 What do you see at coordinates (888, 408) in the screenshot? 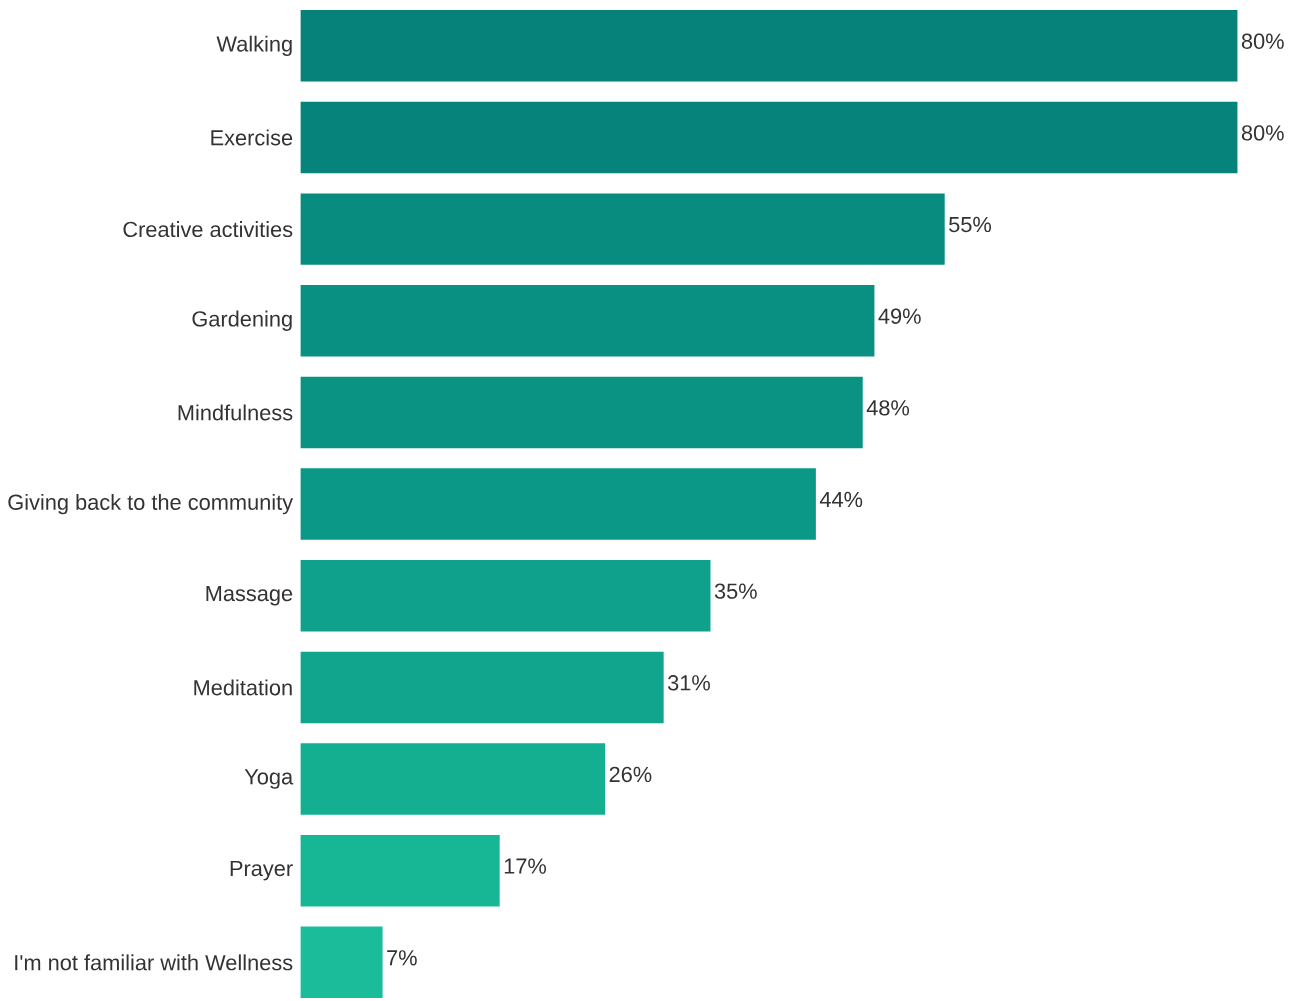
I see `data-label: 48%` at bounding box center [888, 408].